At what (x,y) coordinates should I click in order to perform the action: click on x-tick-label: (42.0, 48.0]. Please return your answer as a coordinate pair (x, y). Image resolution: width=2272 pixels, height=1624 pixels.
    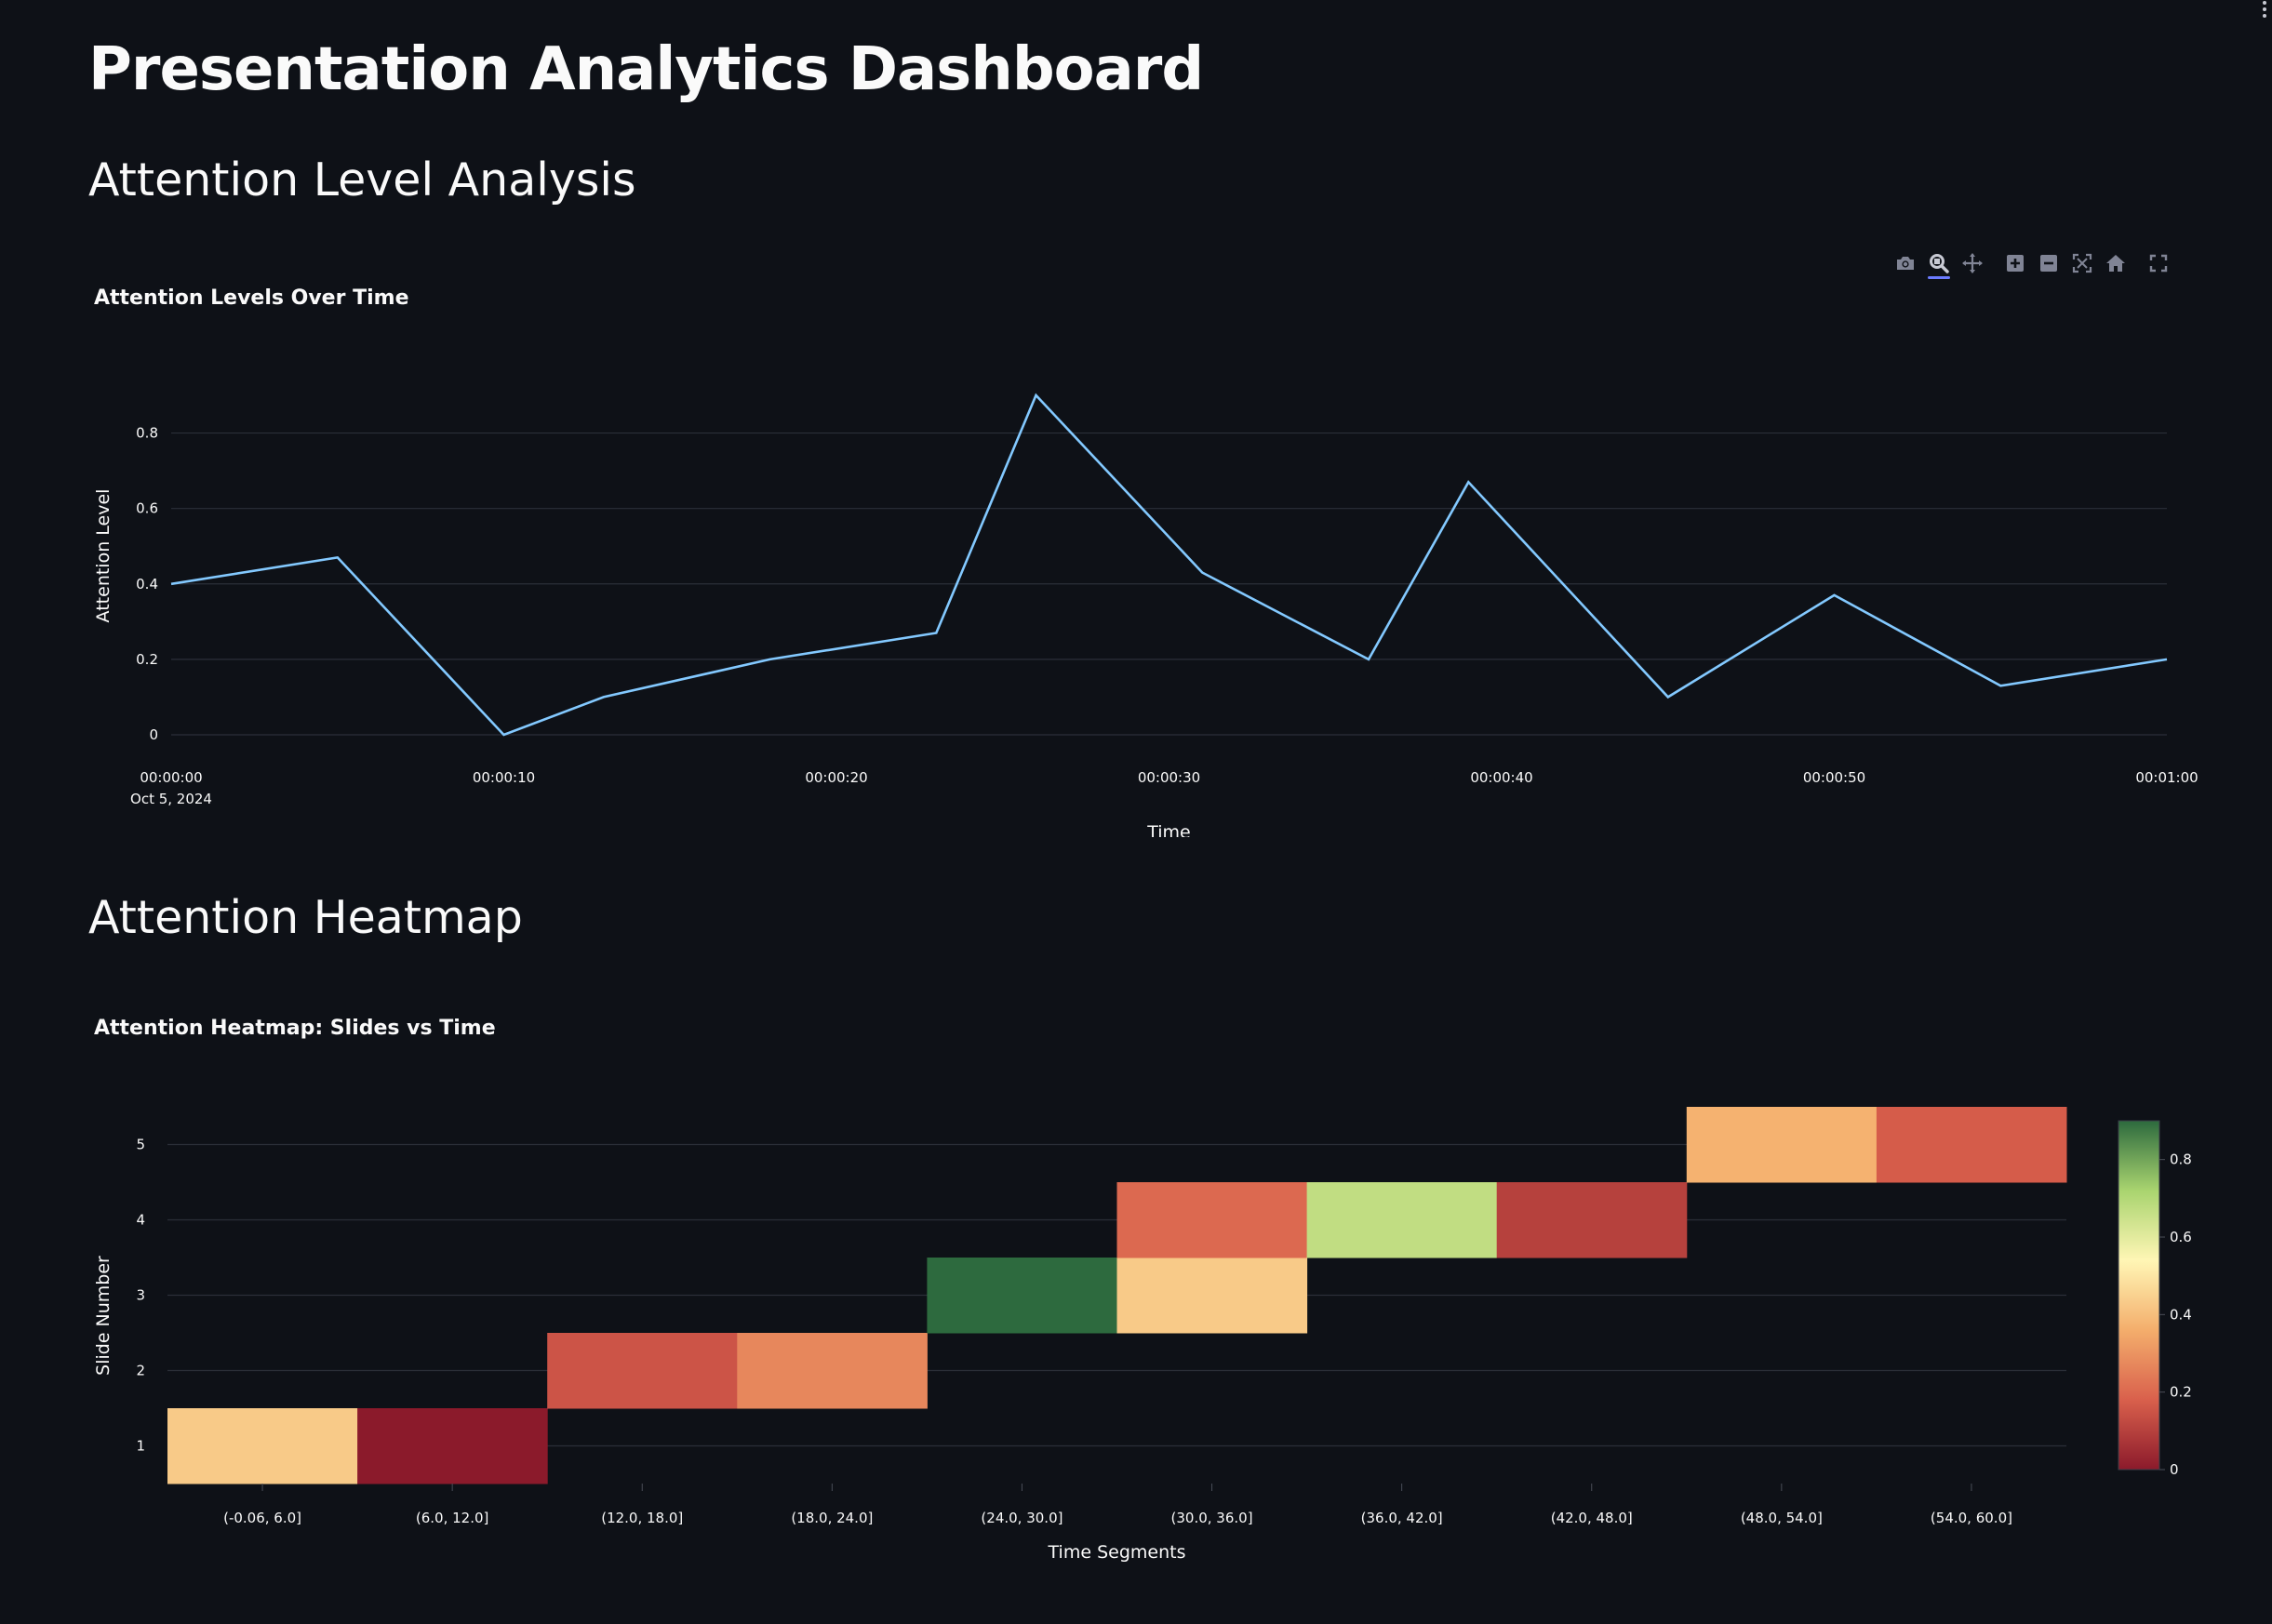
    Looking at the image, I should click on (1592, 1518).